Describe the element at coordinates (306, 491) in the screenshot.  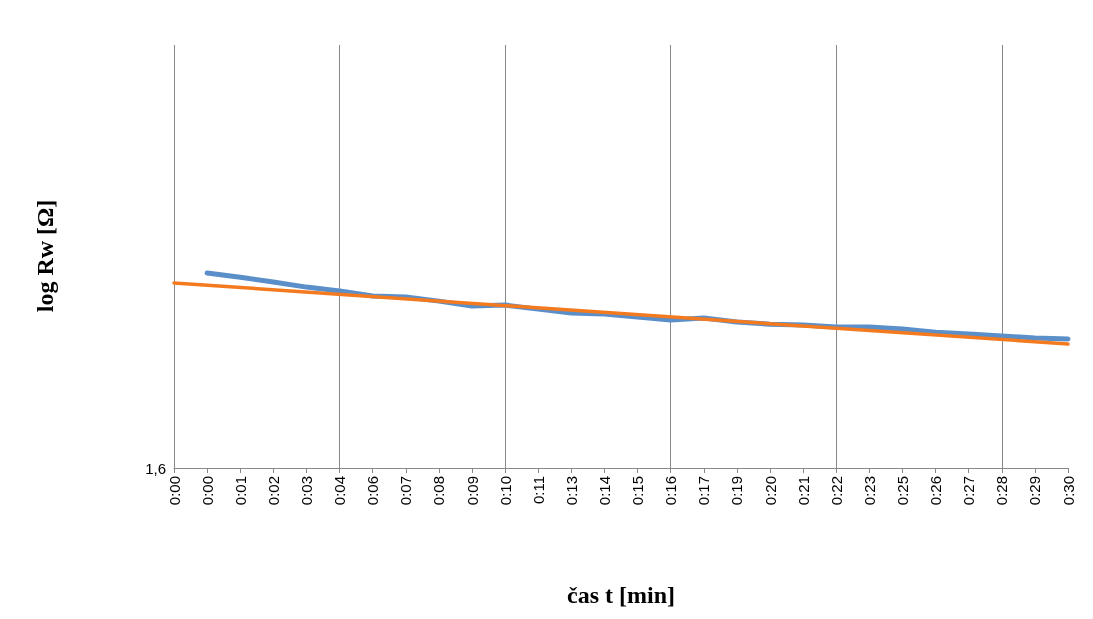
I see `x-tick-label: 0:03` at that location.